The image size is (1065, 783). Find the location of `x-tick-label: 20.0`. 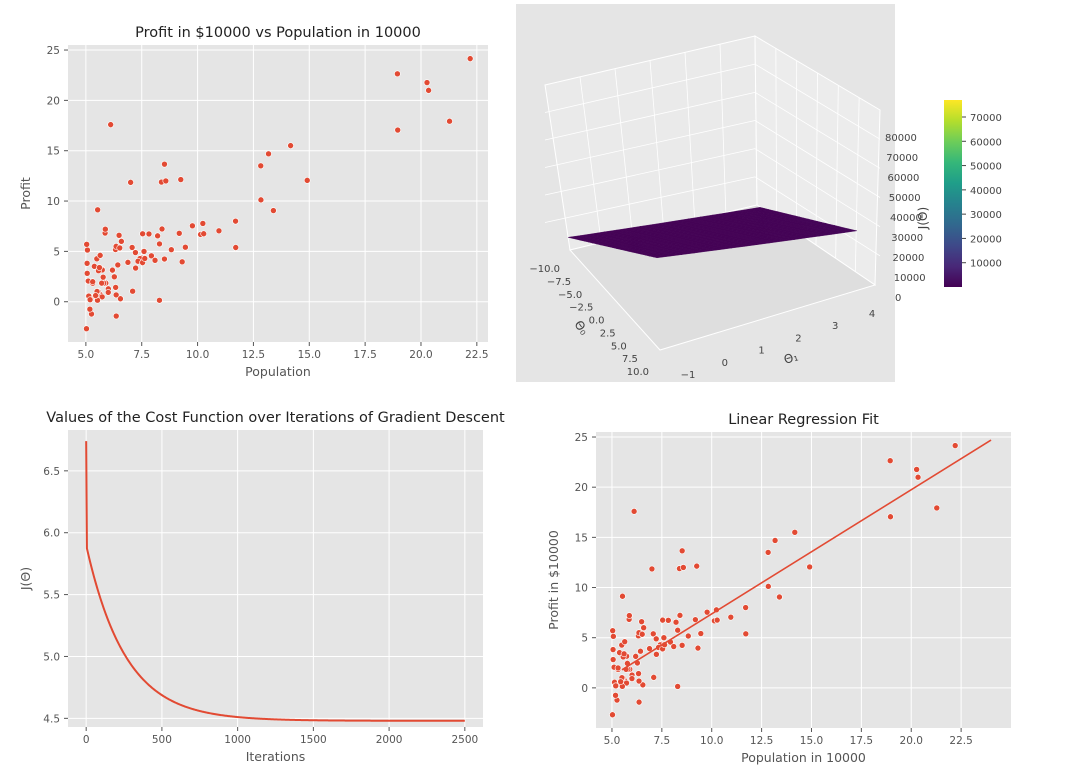

x-tick-label: 20.0 is located at coordinates (911, 741).